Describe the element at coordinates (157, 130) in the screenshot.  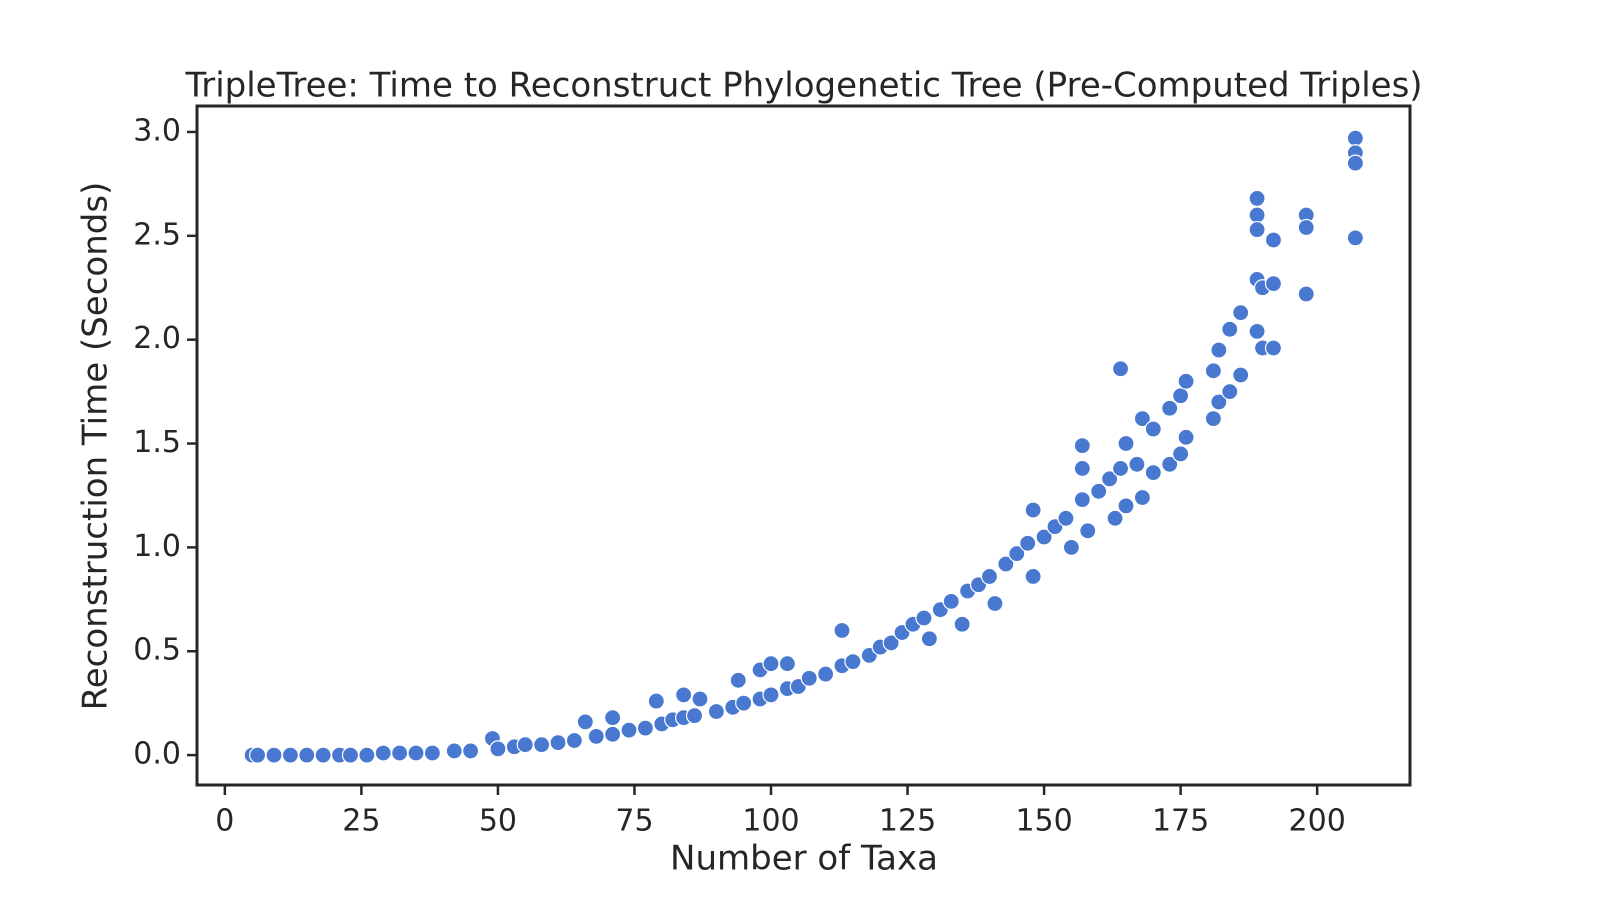
I see `y-tick-label: 3.0` at that location.